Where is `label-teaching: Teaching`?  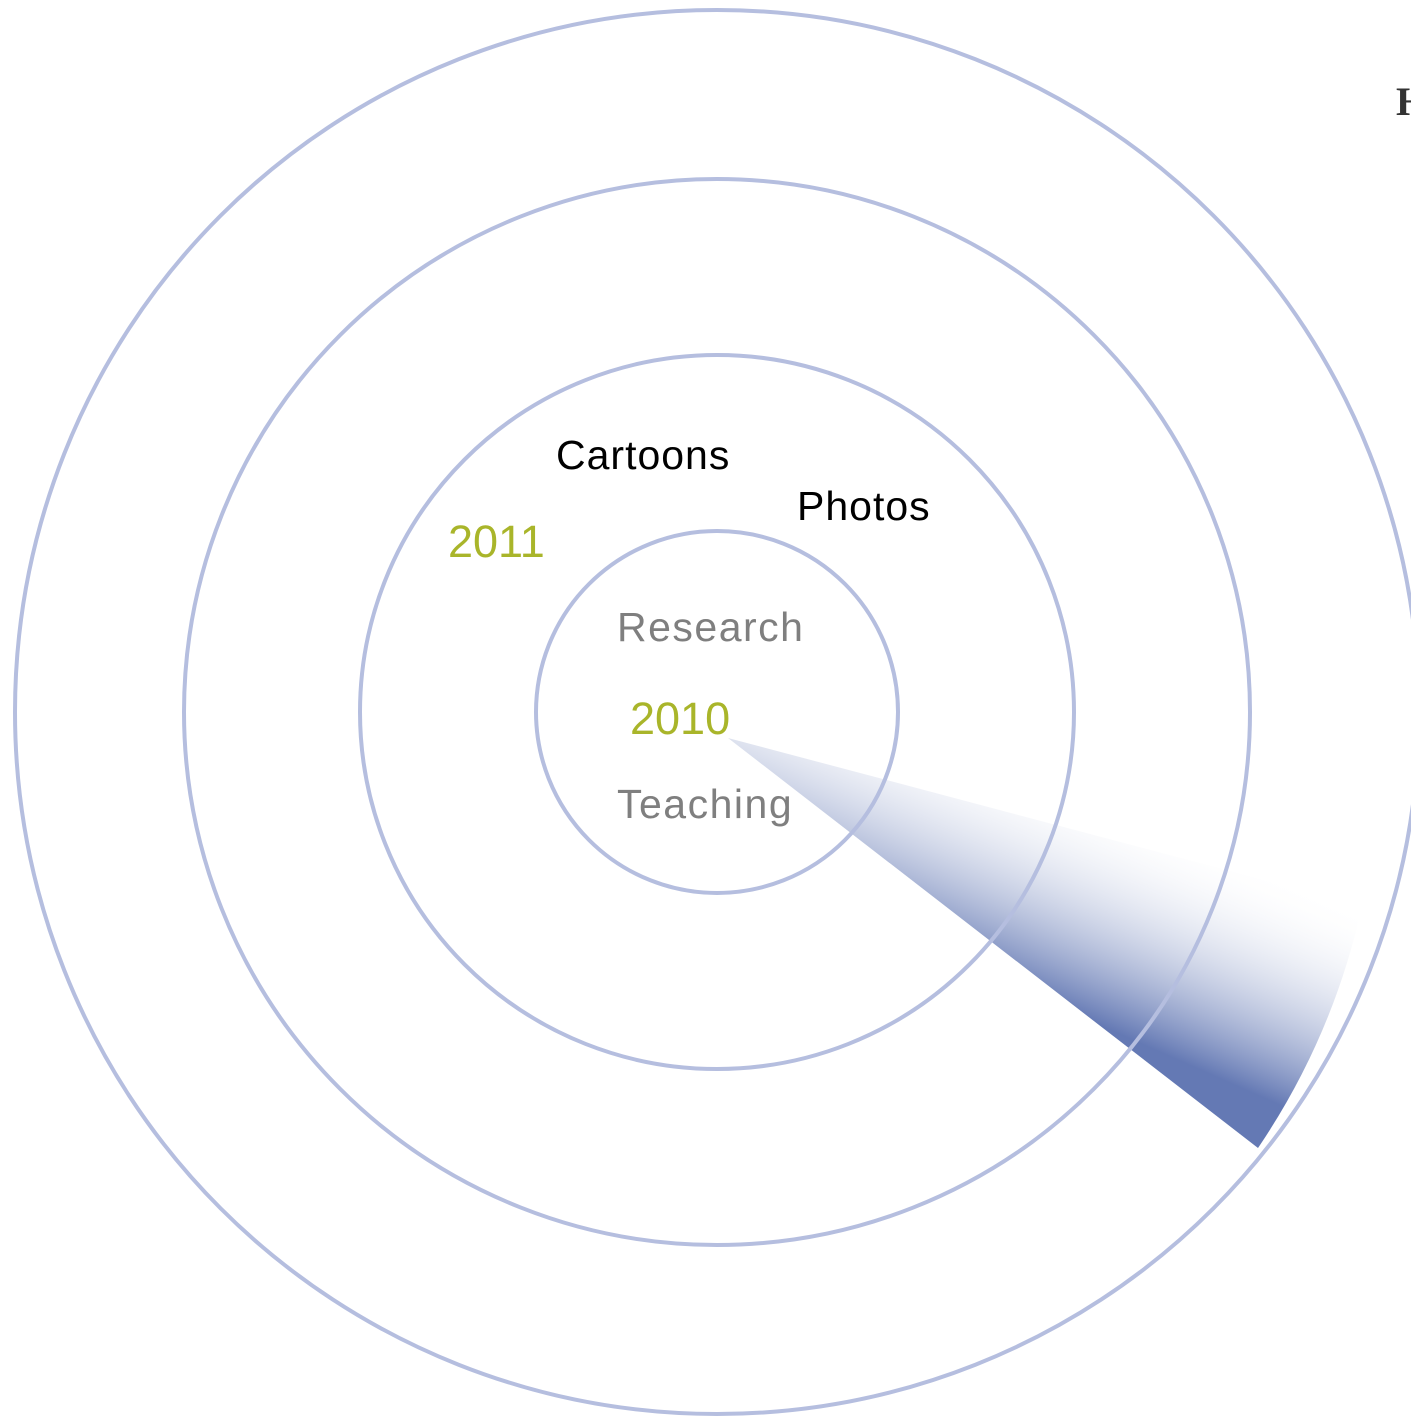 label-teaching: Teaching is located at coordinates (705, 804).